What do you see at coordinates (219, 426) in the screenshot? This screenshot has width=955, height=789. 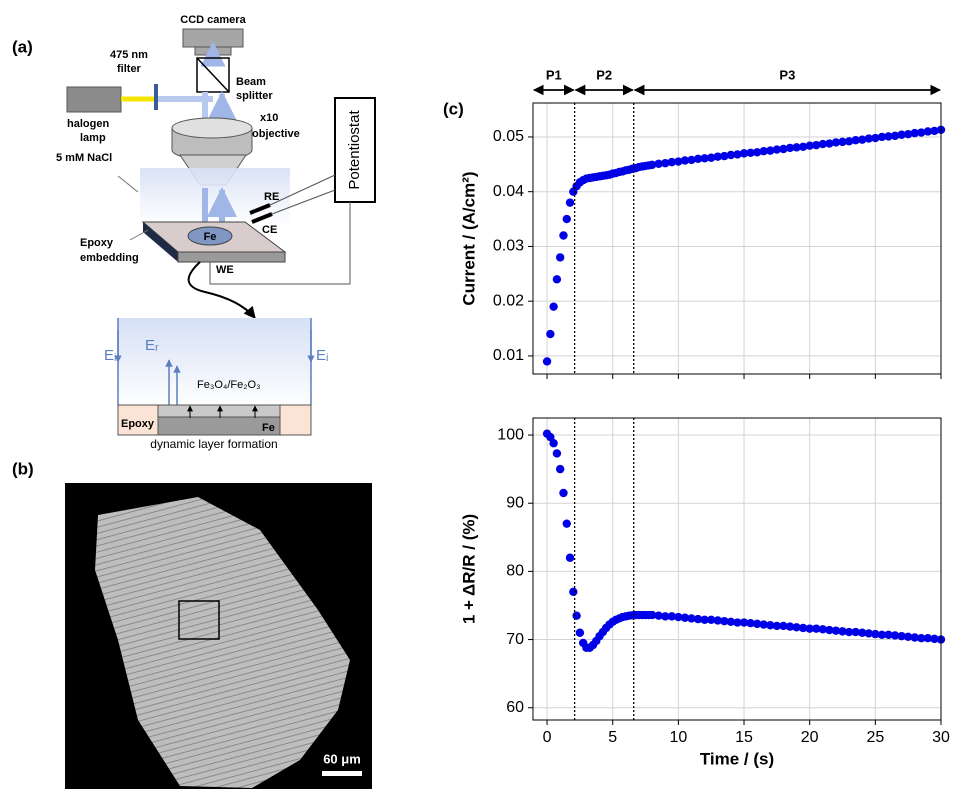 I see `iron` at bounding box center [219, 426].